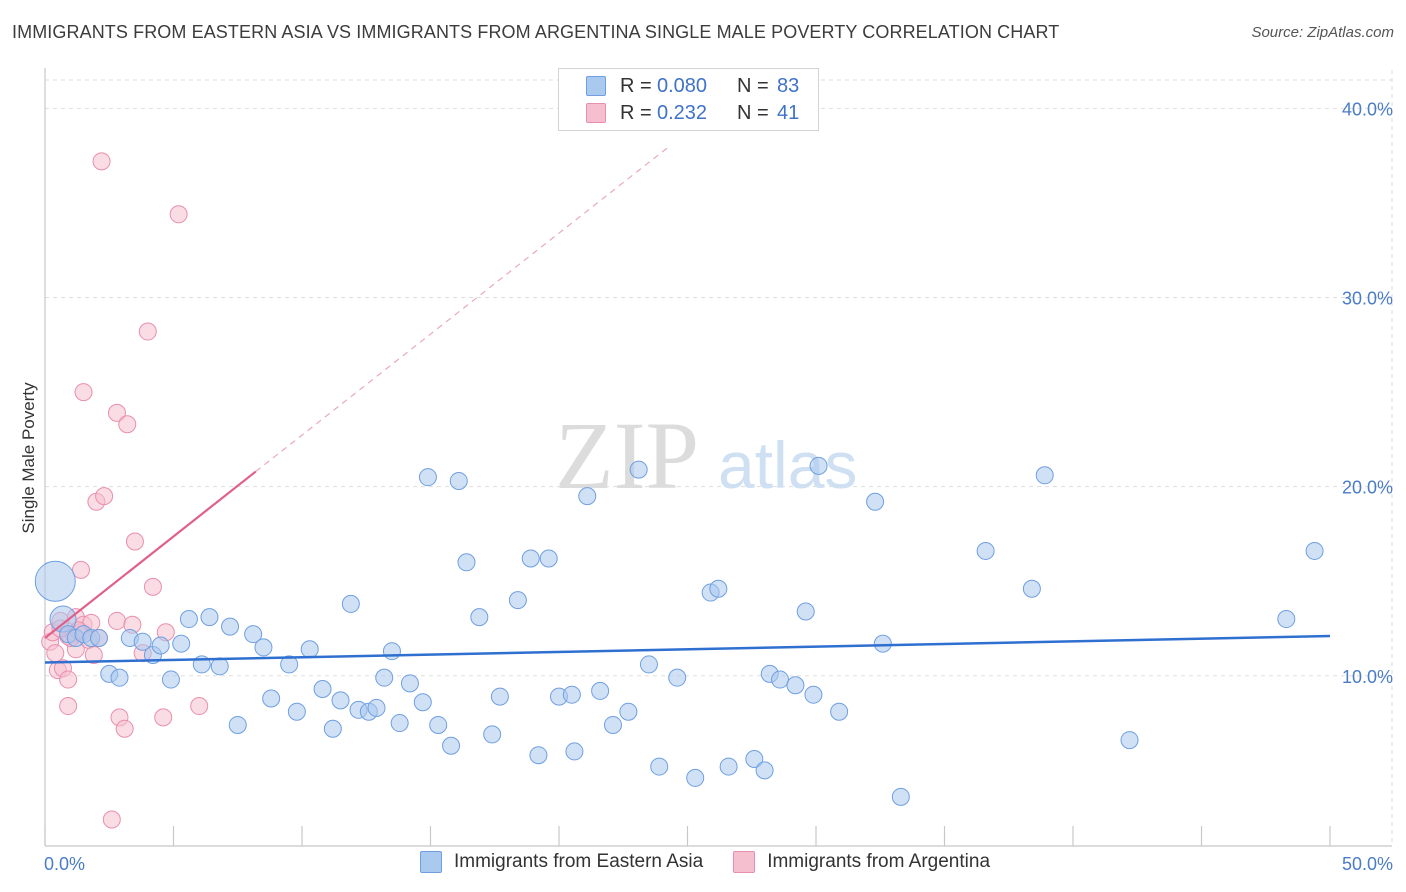 This screenshot has width=1406, height=892. Describe the element at coordinates (788, 85) in the screenshot. I see `legend-n-value: 83` at that location.